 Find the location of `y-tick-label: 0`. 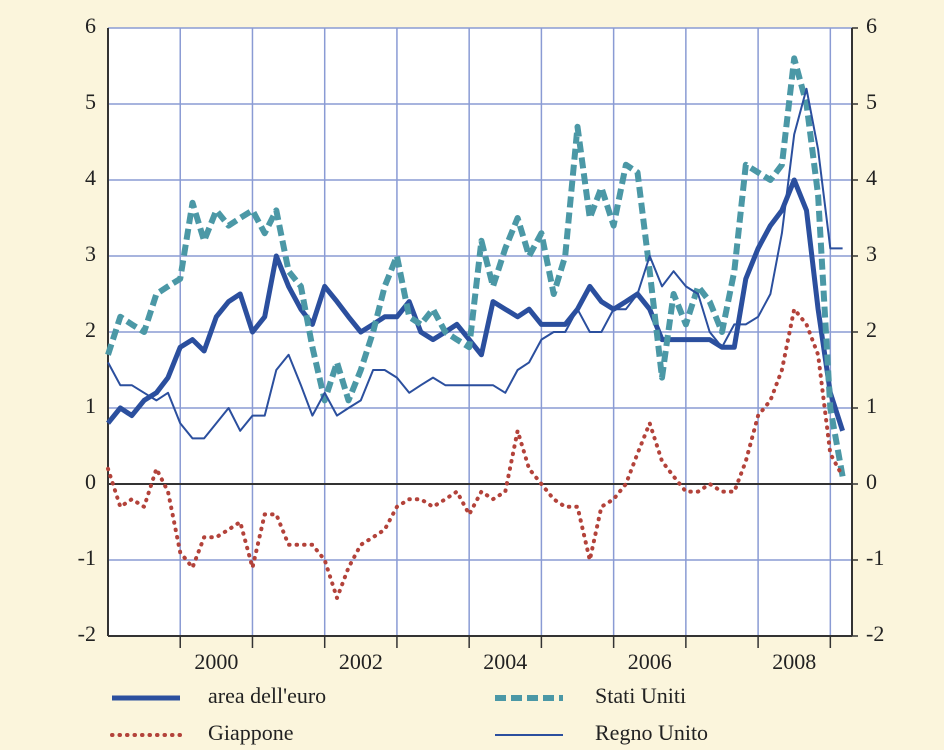

y-tick-label: 0 is located at coordinates (90, 481).